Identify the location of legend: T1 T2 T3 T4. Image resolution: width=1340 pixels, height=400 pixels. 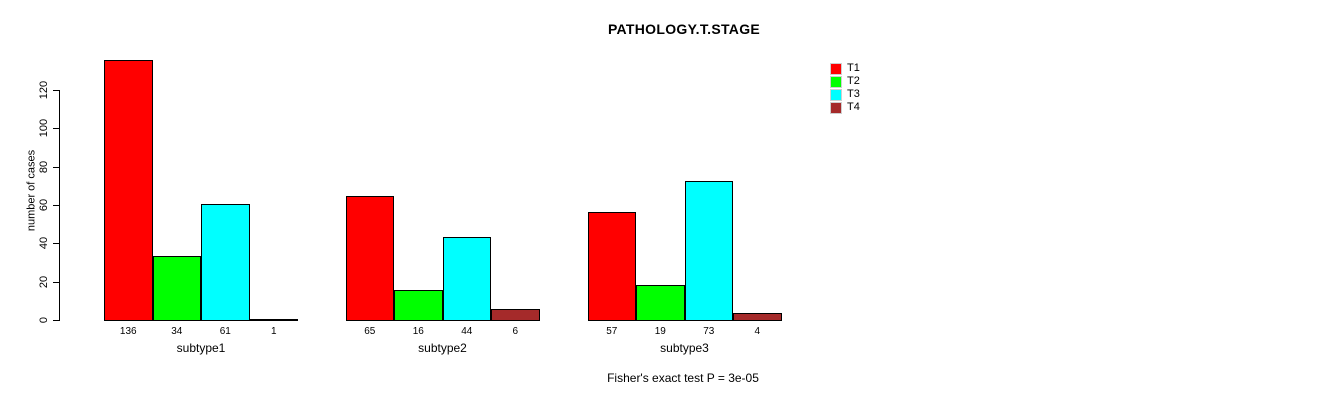
(845, 88).